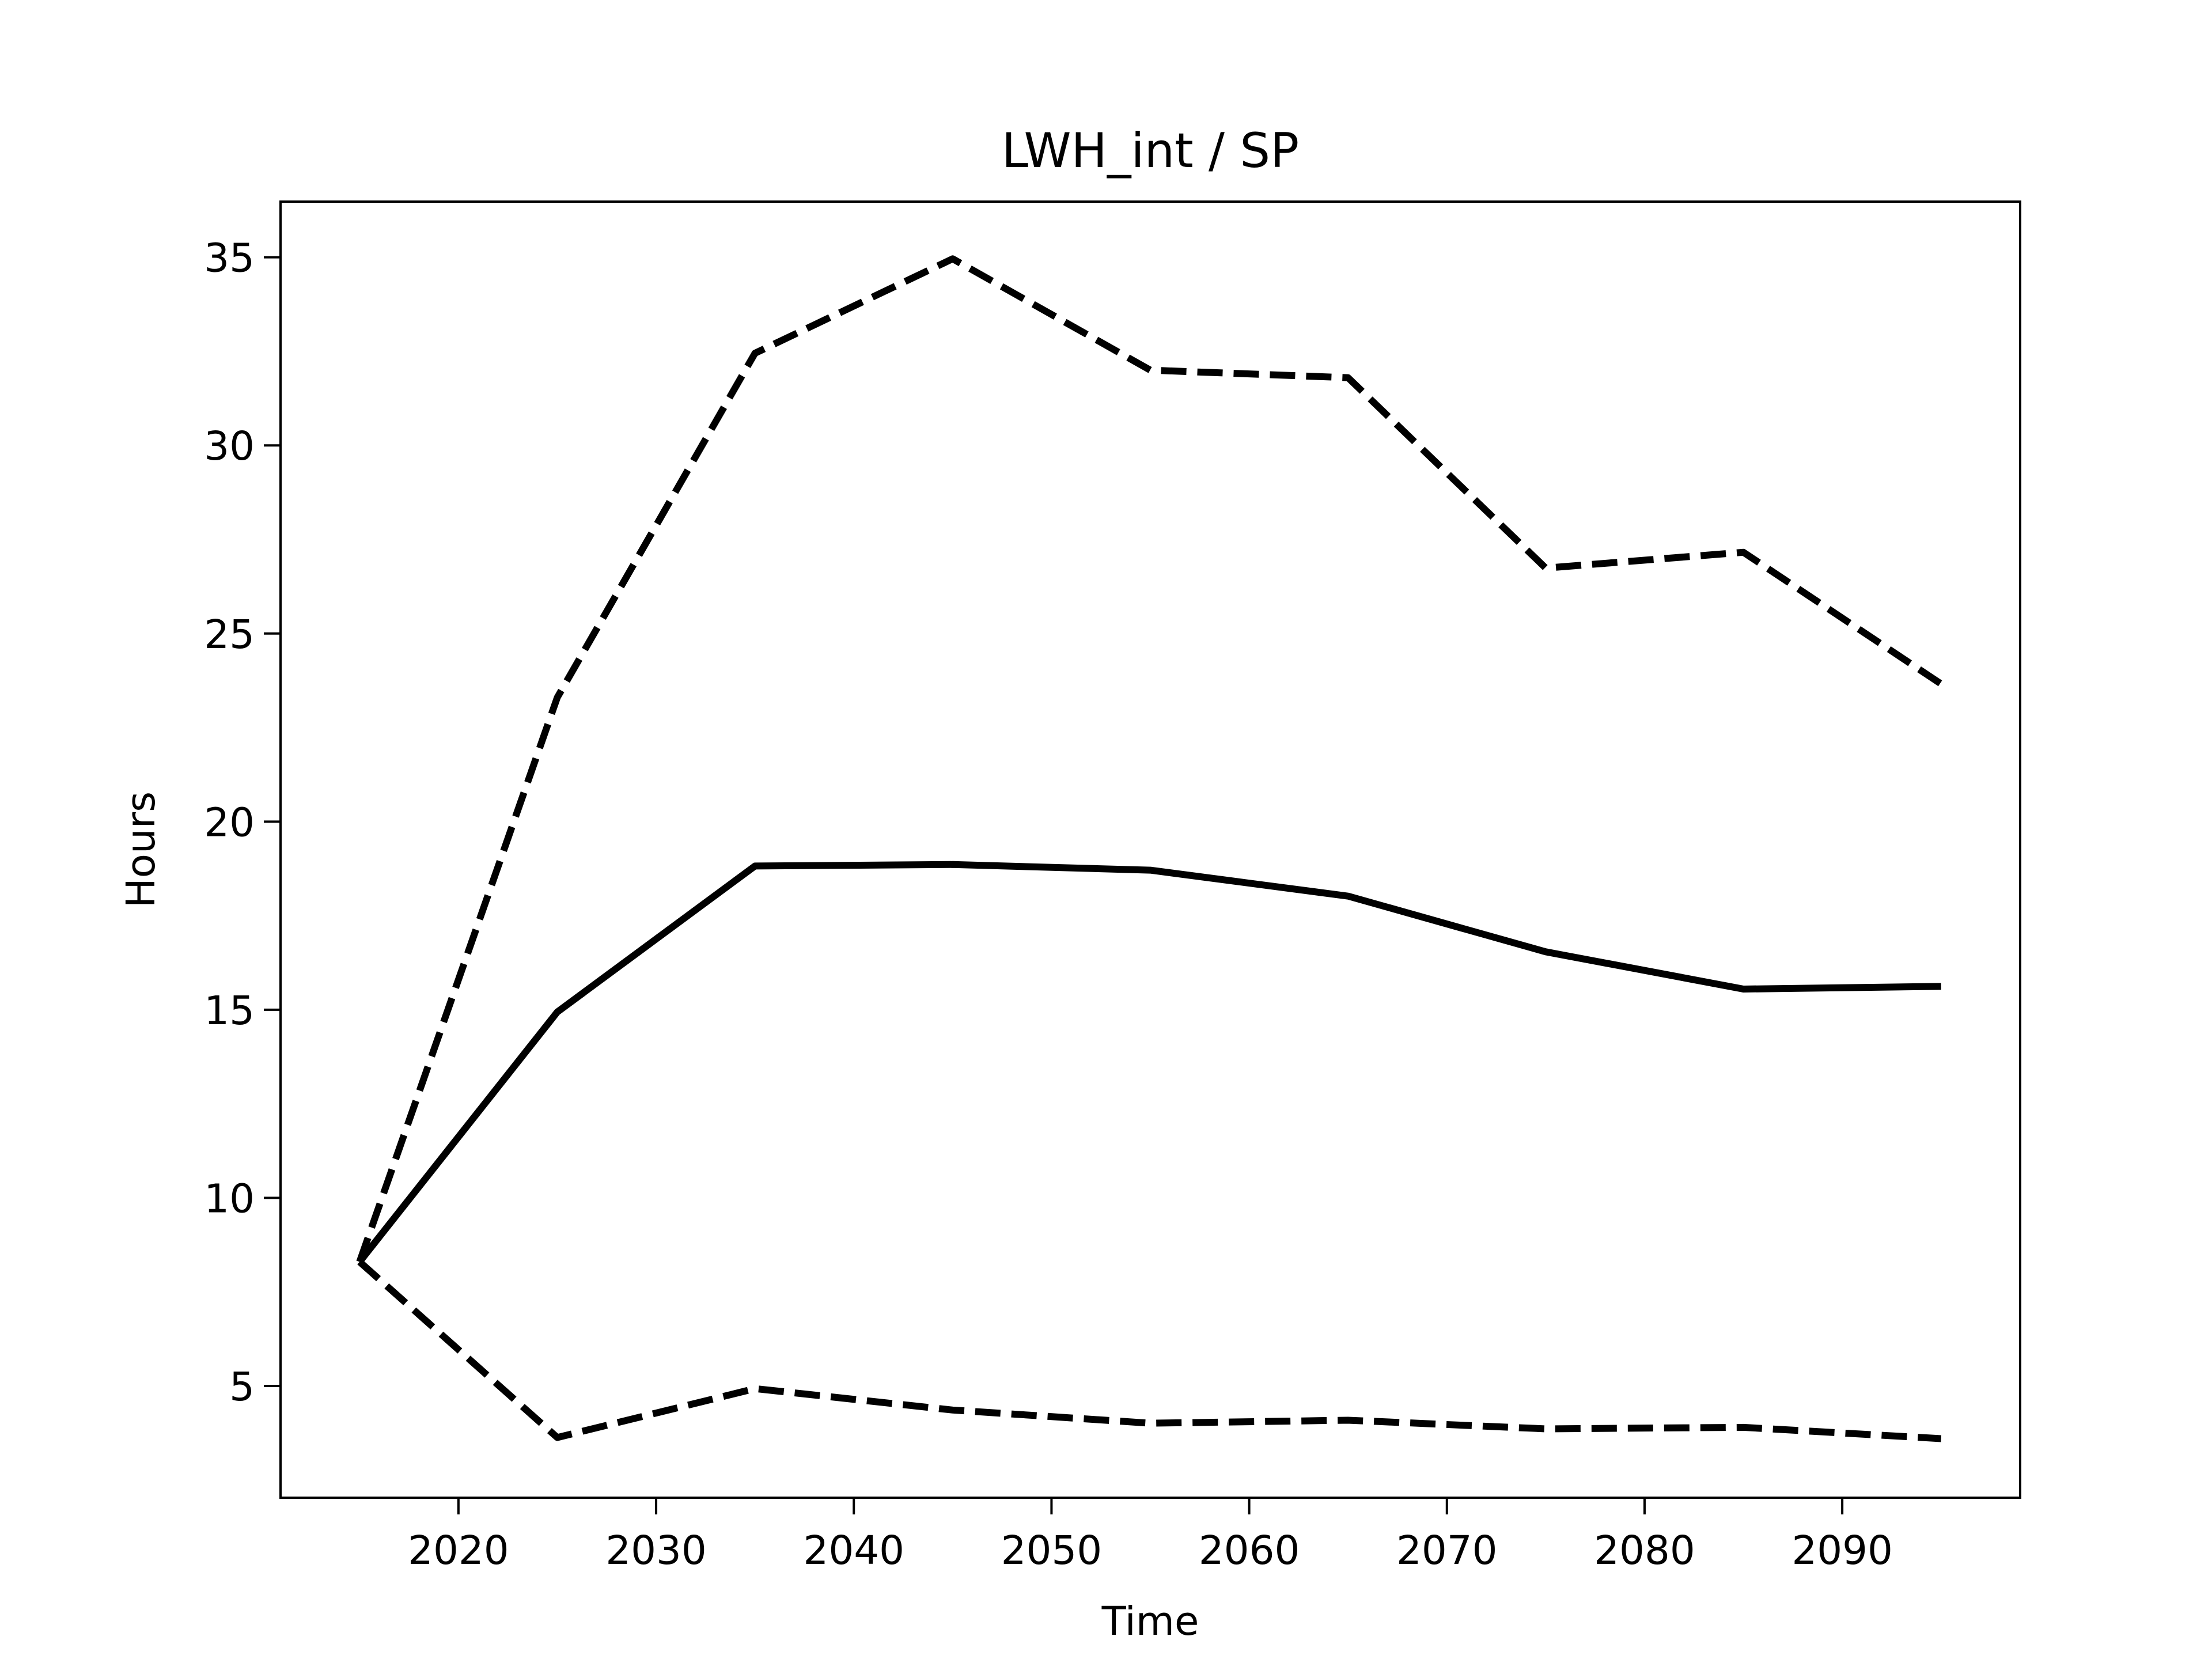 This screenshot has width=2212, height=1659. I want to click on y-tick-label: 15, so click(229, 1011).